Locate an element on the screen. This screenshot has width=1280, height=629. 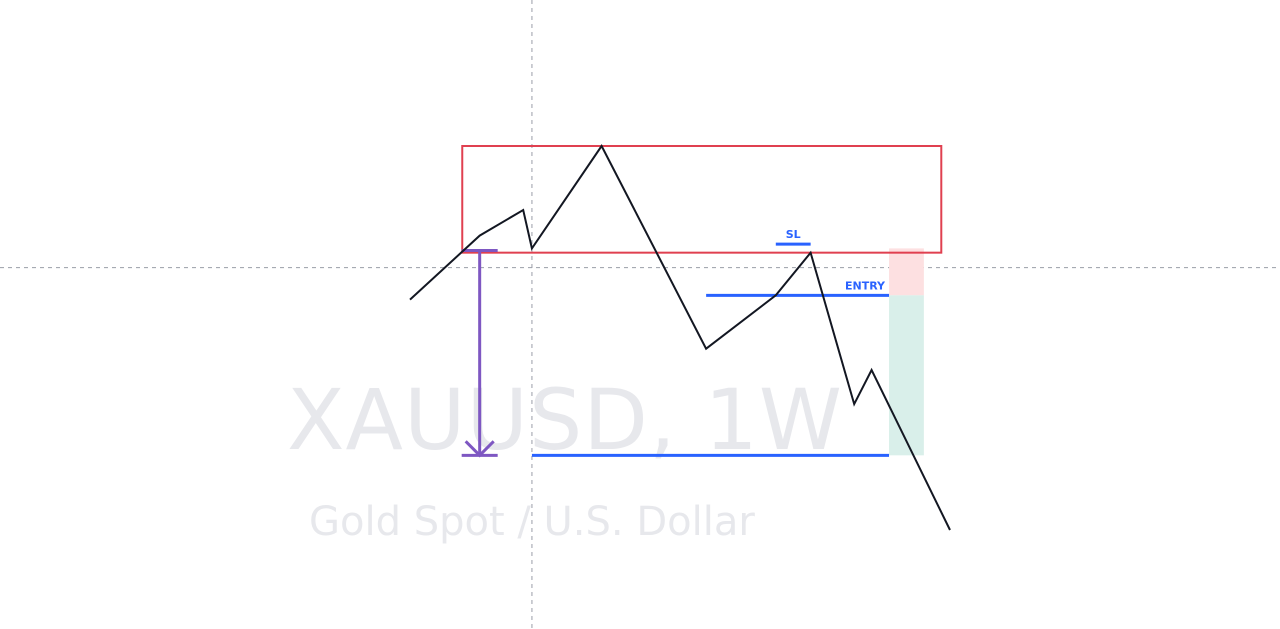
sl-label: SL is located at coordinates (793, 234).